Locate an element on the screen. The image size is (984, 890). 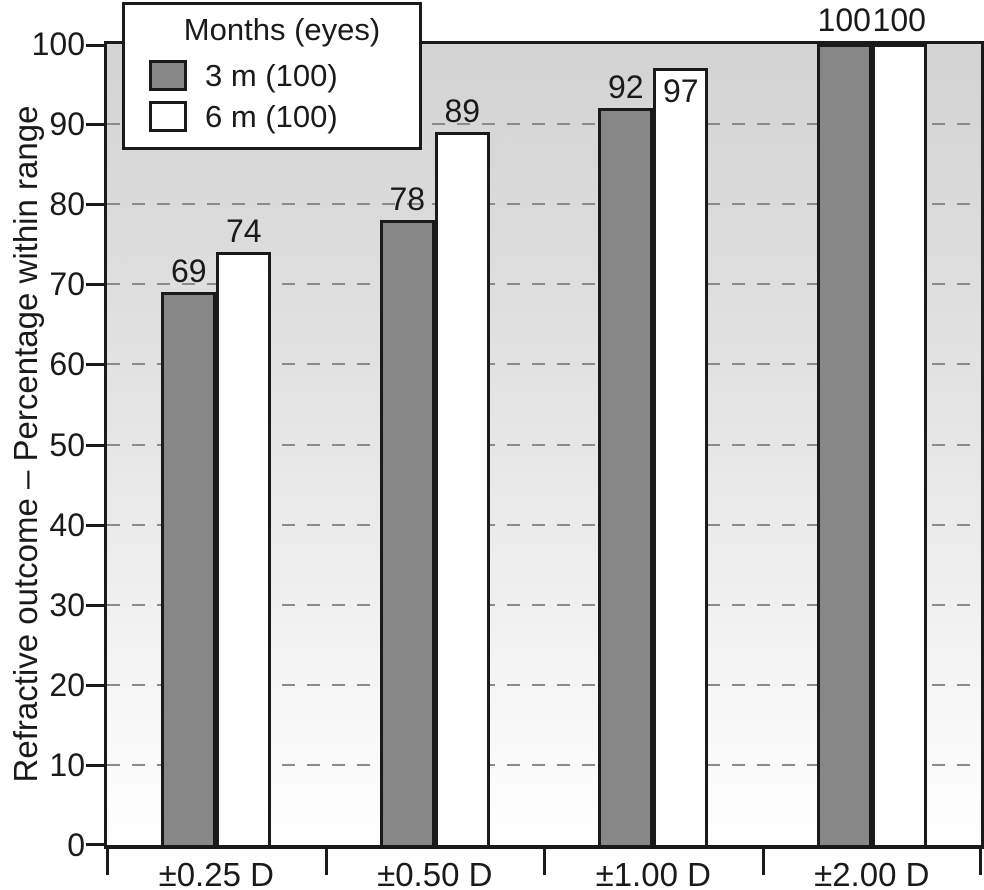
y-tick-label: 40 is located at coordinates (67, 524).